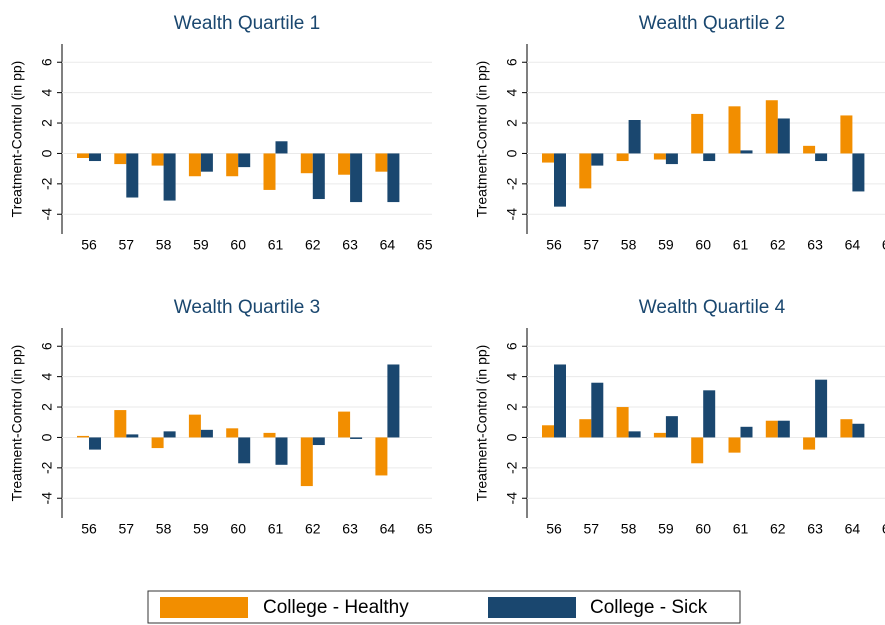  I want to click on x-tick-label: 63, so click(815, 245).